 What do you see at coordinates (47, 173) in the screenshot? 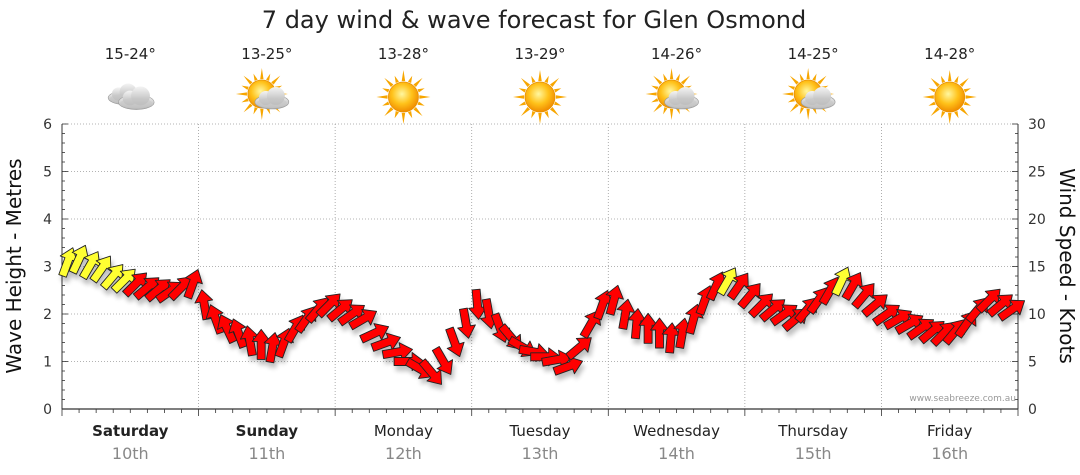
I see `y-tick-label-left: 5` at bounding box center [47, 173].